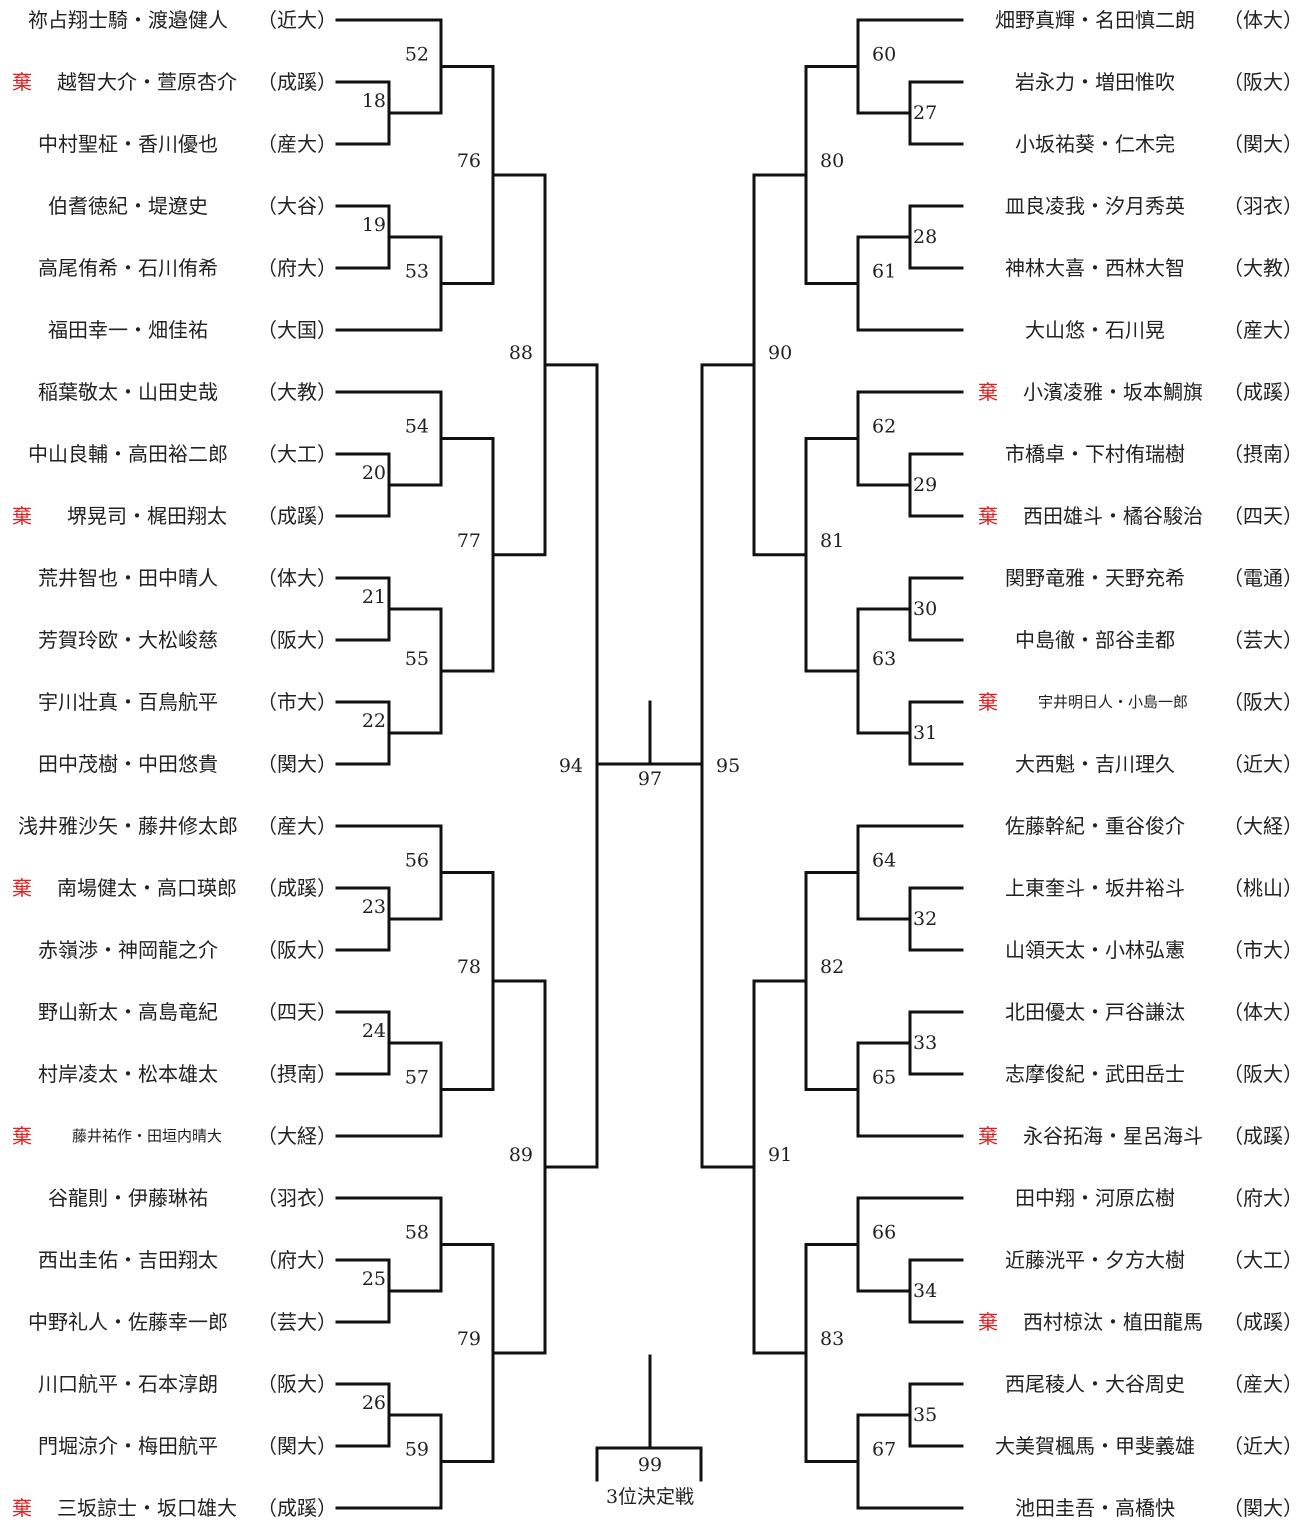  What do you see at coordinates (521, 1155) in the screenshot?
I see `match-number: 89` at bounding box center [521, 1155].